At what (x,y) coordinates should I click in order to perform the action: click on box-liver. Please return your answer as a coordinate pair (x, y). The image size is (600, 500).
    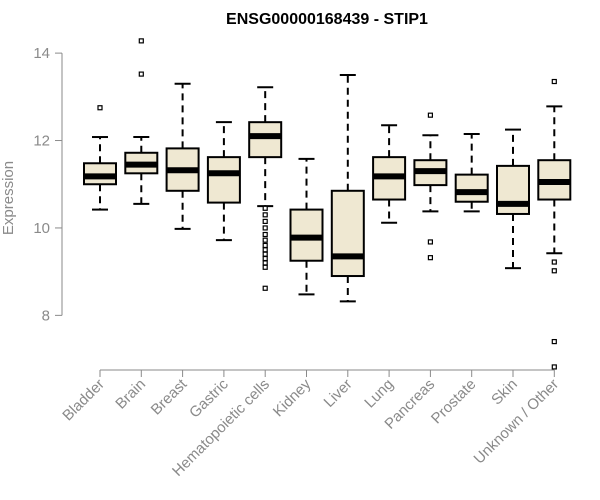
    Looking at the image, I should click on (347, 188).